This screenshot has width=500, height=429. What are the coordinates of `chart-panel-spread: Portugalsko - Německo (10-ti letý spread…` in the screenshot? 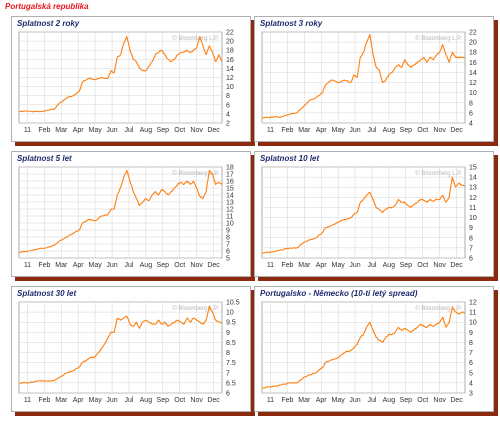 It's located at (374, 349).